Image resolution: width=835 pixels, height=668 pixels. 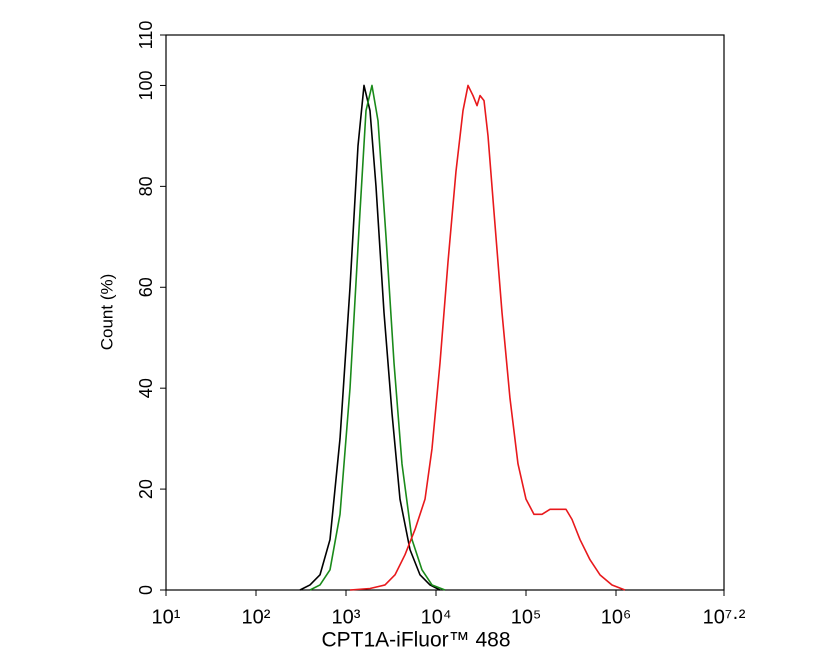 What do you see at coordinates (436, 617) in the screenshot?
I see `x-tick-label: 10⁴` at bounding box center [436, 617].